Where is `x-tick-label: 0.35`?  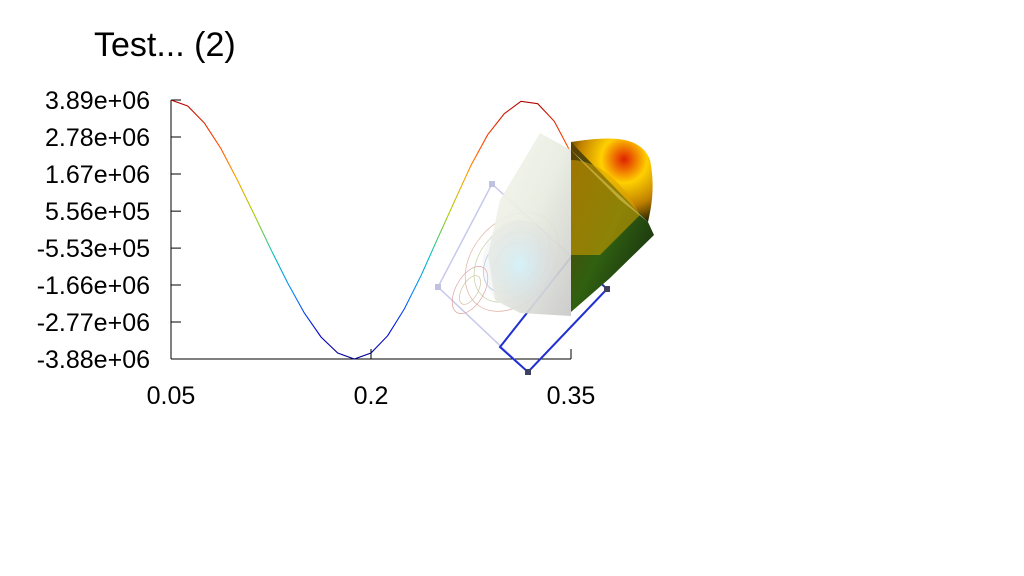
x-tick-label: 0.35 is located at coordinates (571, 396).